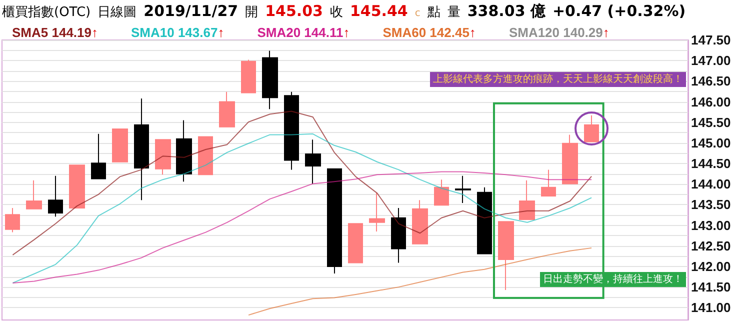 The height and width of the screenshot is (323, 740). I want to click on legend-label: SMA120 140.29↑, so click(559, 32).